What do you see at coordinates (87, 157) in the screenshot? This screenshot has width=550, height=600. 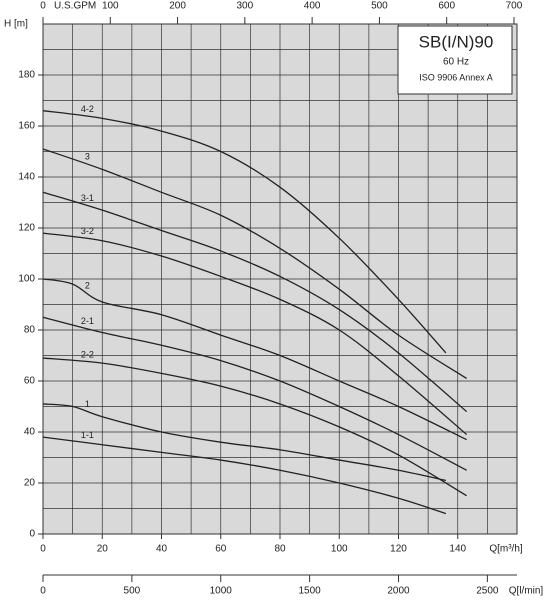 I see `curve-label: 3` at bounding box center [87, 157].